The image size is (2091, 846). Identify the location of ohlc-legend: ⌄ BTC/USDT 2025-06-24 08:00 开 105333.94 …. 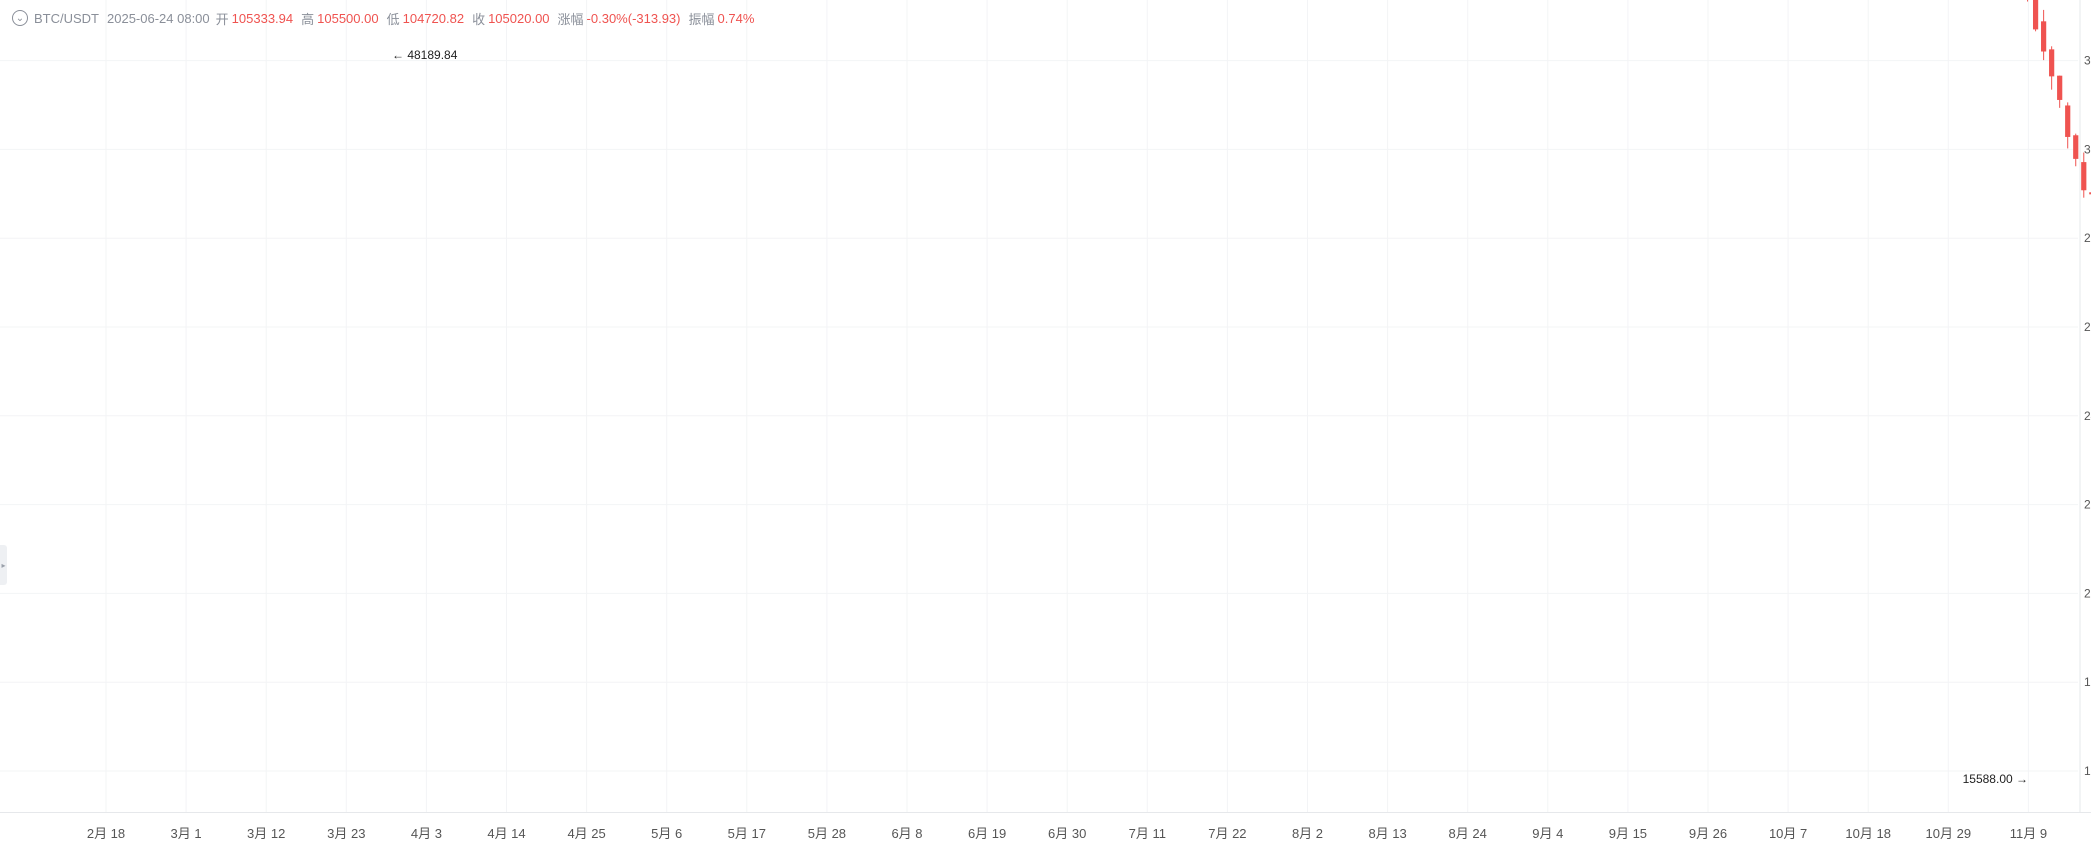
(387, 18).